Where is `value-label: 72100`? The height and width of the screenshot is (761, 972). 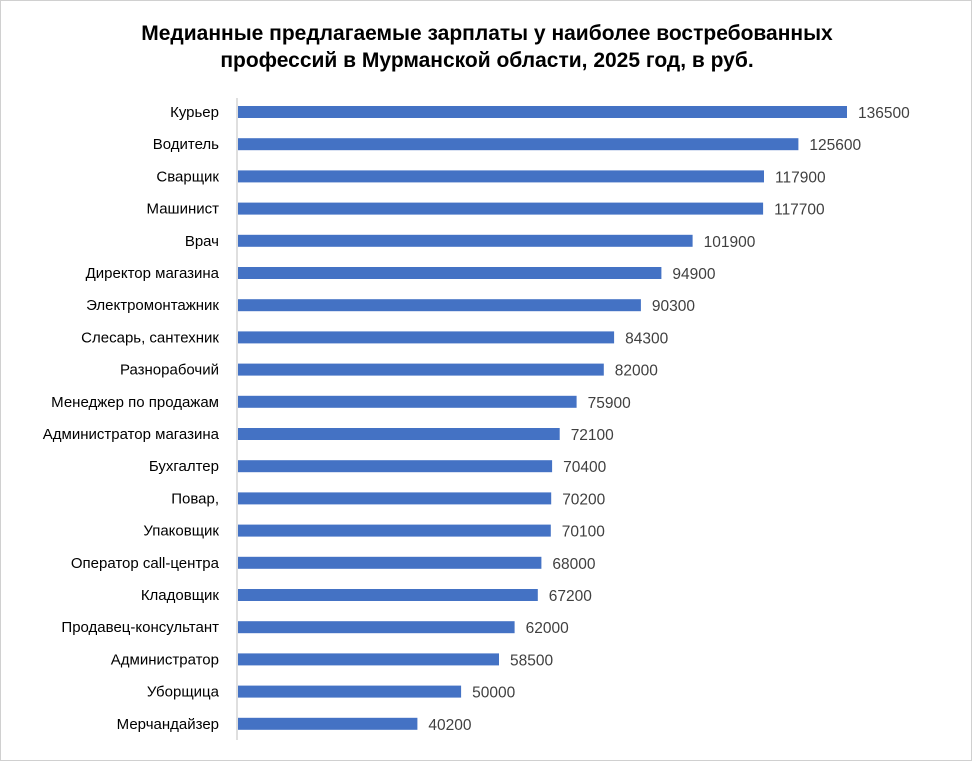 value-label: 72100 is located at coordinates (592, 435).